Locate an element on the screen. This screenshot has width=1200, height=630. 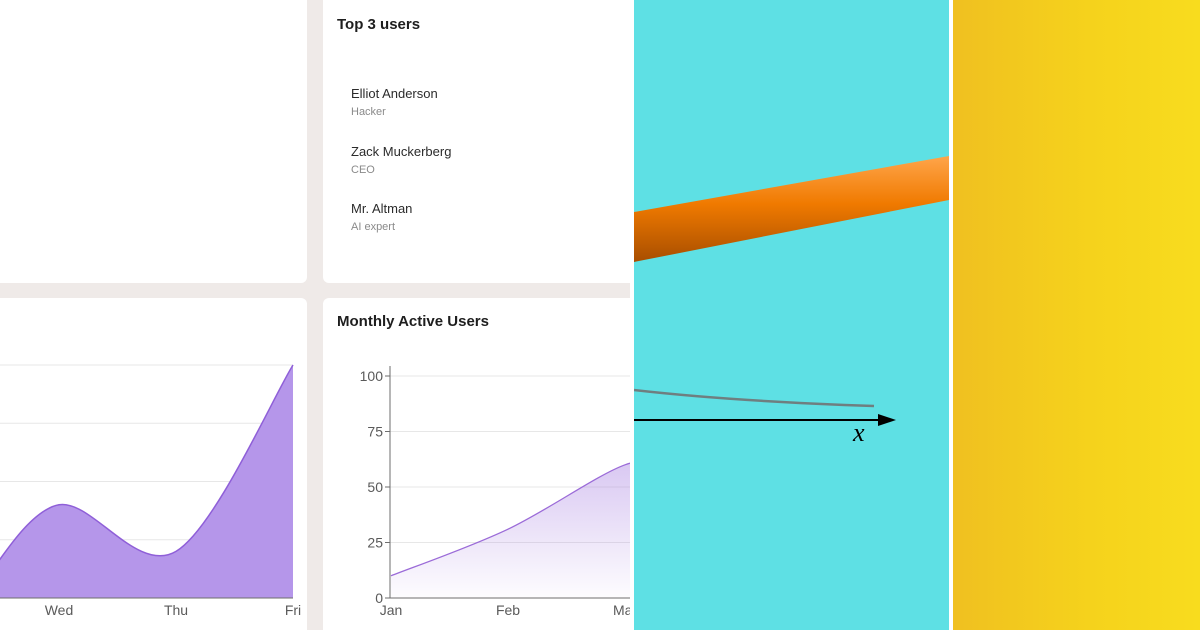
y-tick-label: 75 is located at coordinates (375, 432).